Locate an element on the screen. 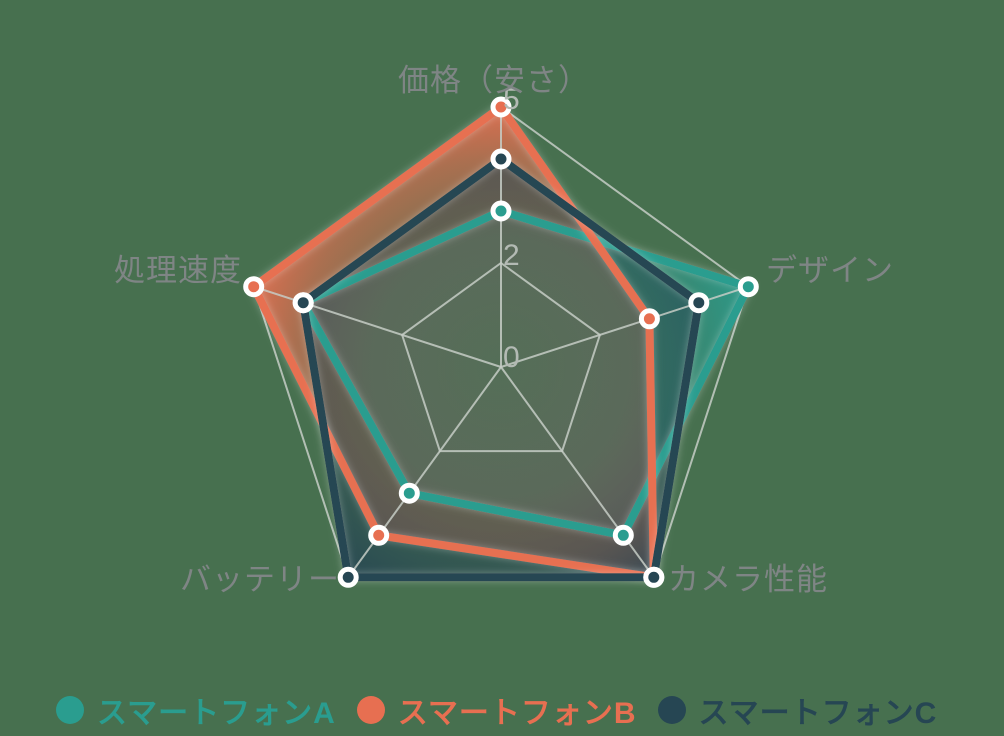  data-point-series2-axis2 is located at coordinates (654, 577).